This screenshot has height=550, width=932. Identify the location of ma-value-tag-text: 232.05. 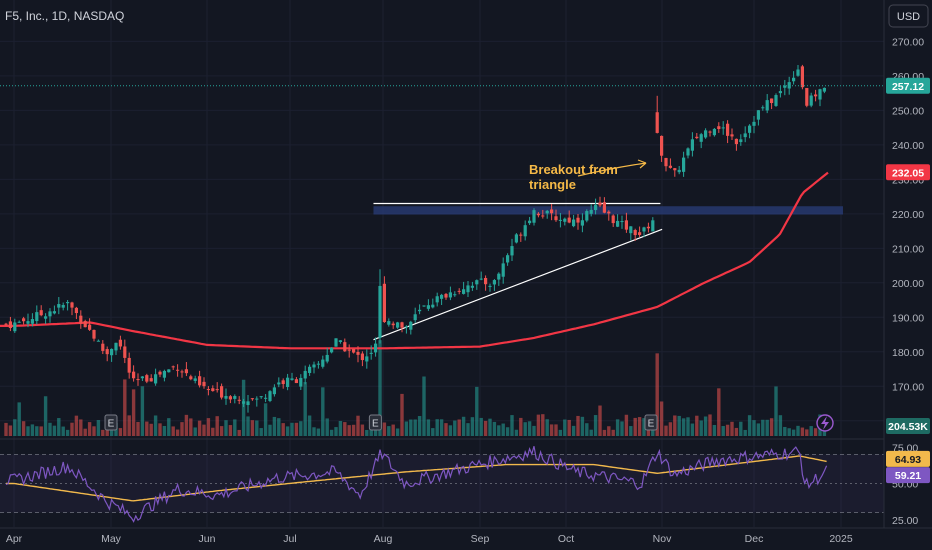
(908, 173).